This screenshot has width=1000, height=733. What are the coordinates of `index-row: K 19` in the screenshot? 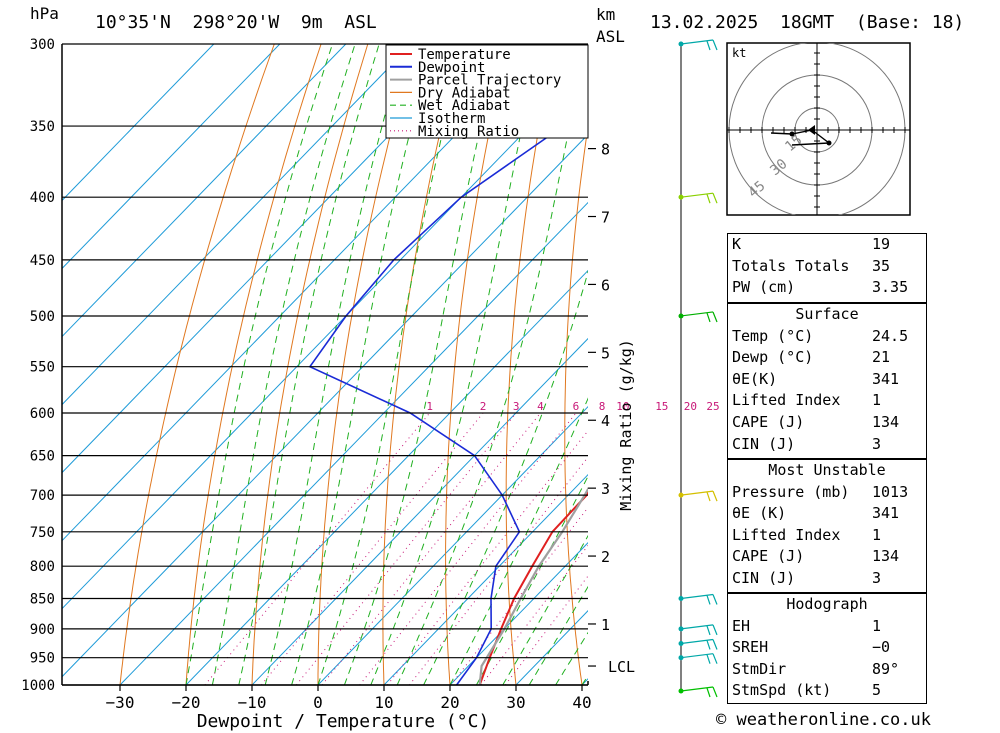 It's located at (811, 244).